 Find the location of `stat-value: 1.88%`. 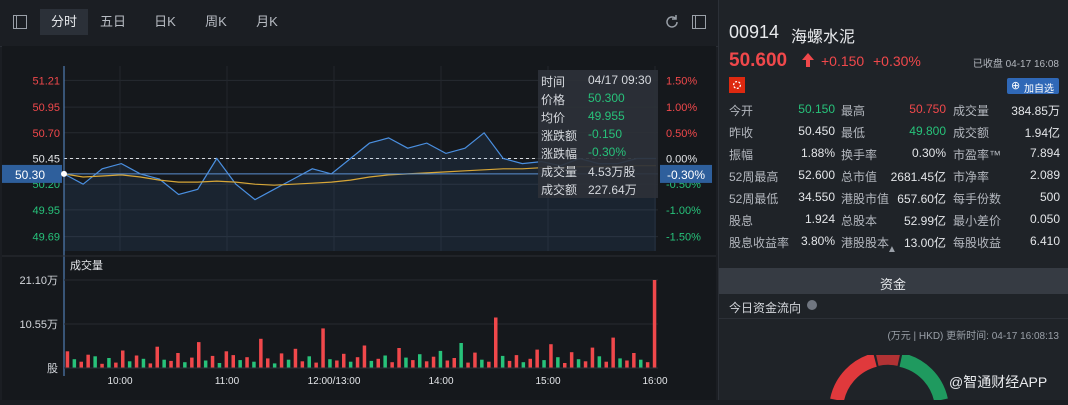

stat-value: 1.88% is located at coordinates (817, 153).